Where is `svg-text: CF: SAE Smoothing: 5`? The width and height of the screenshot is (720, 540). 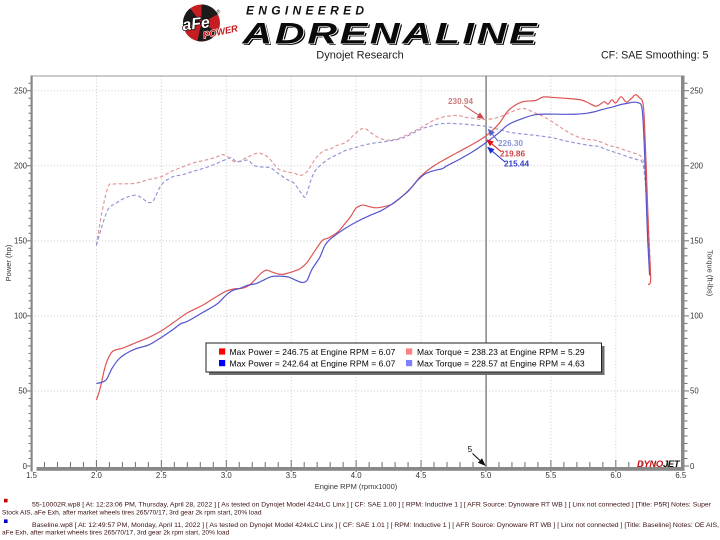 svg-text: CF: SAE Smoothing: 5 is located at coordinates (655, 56).